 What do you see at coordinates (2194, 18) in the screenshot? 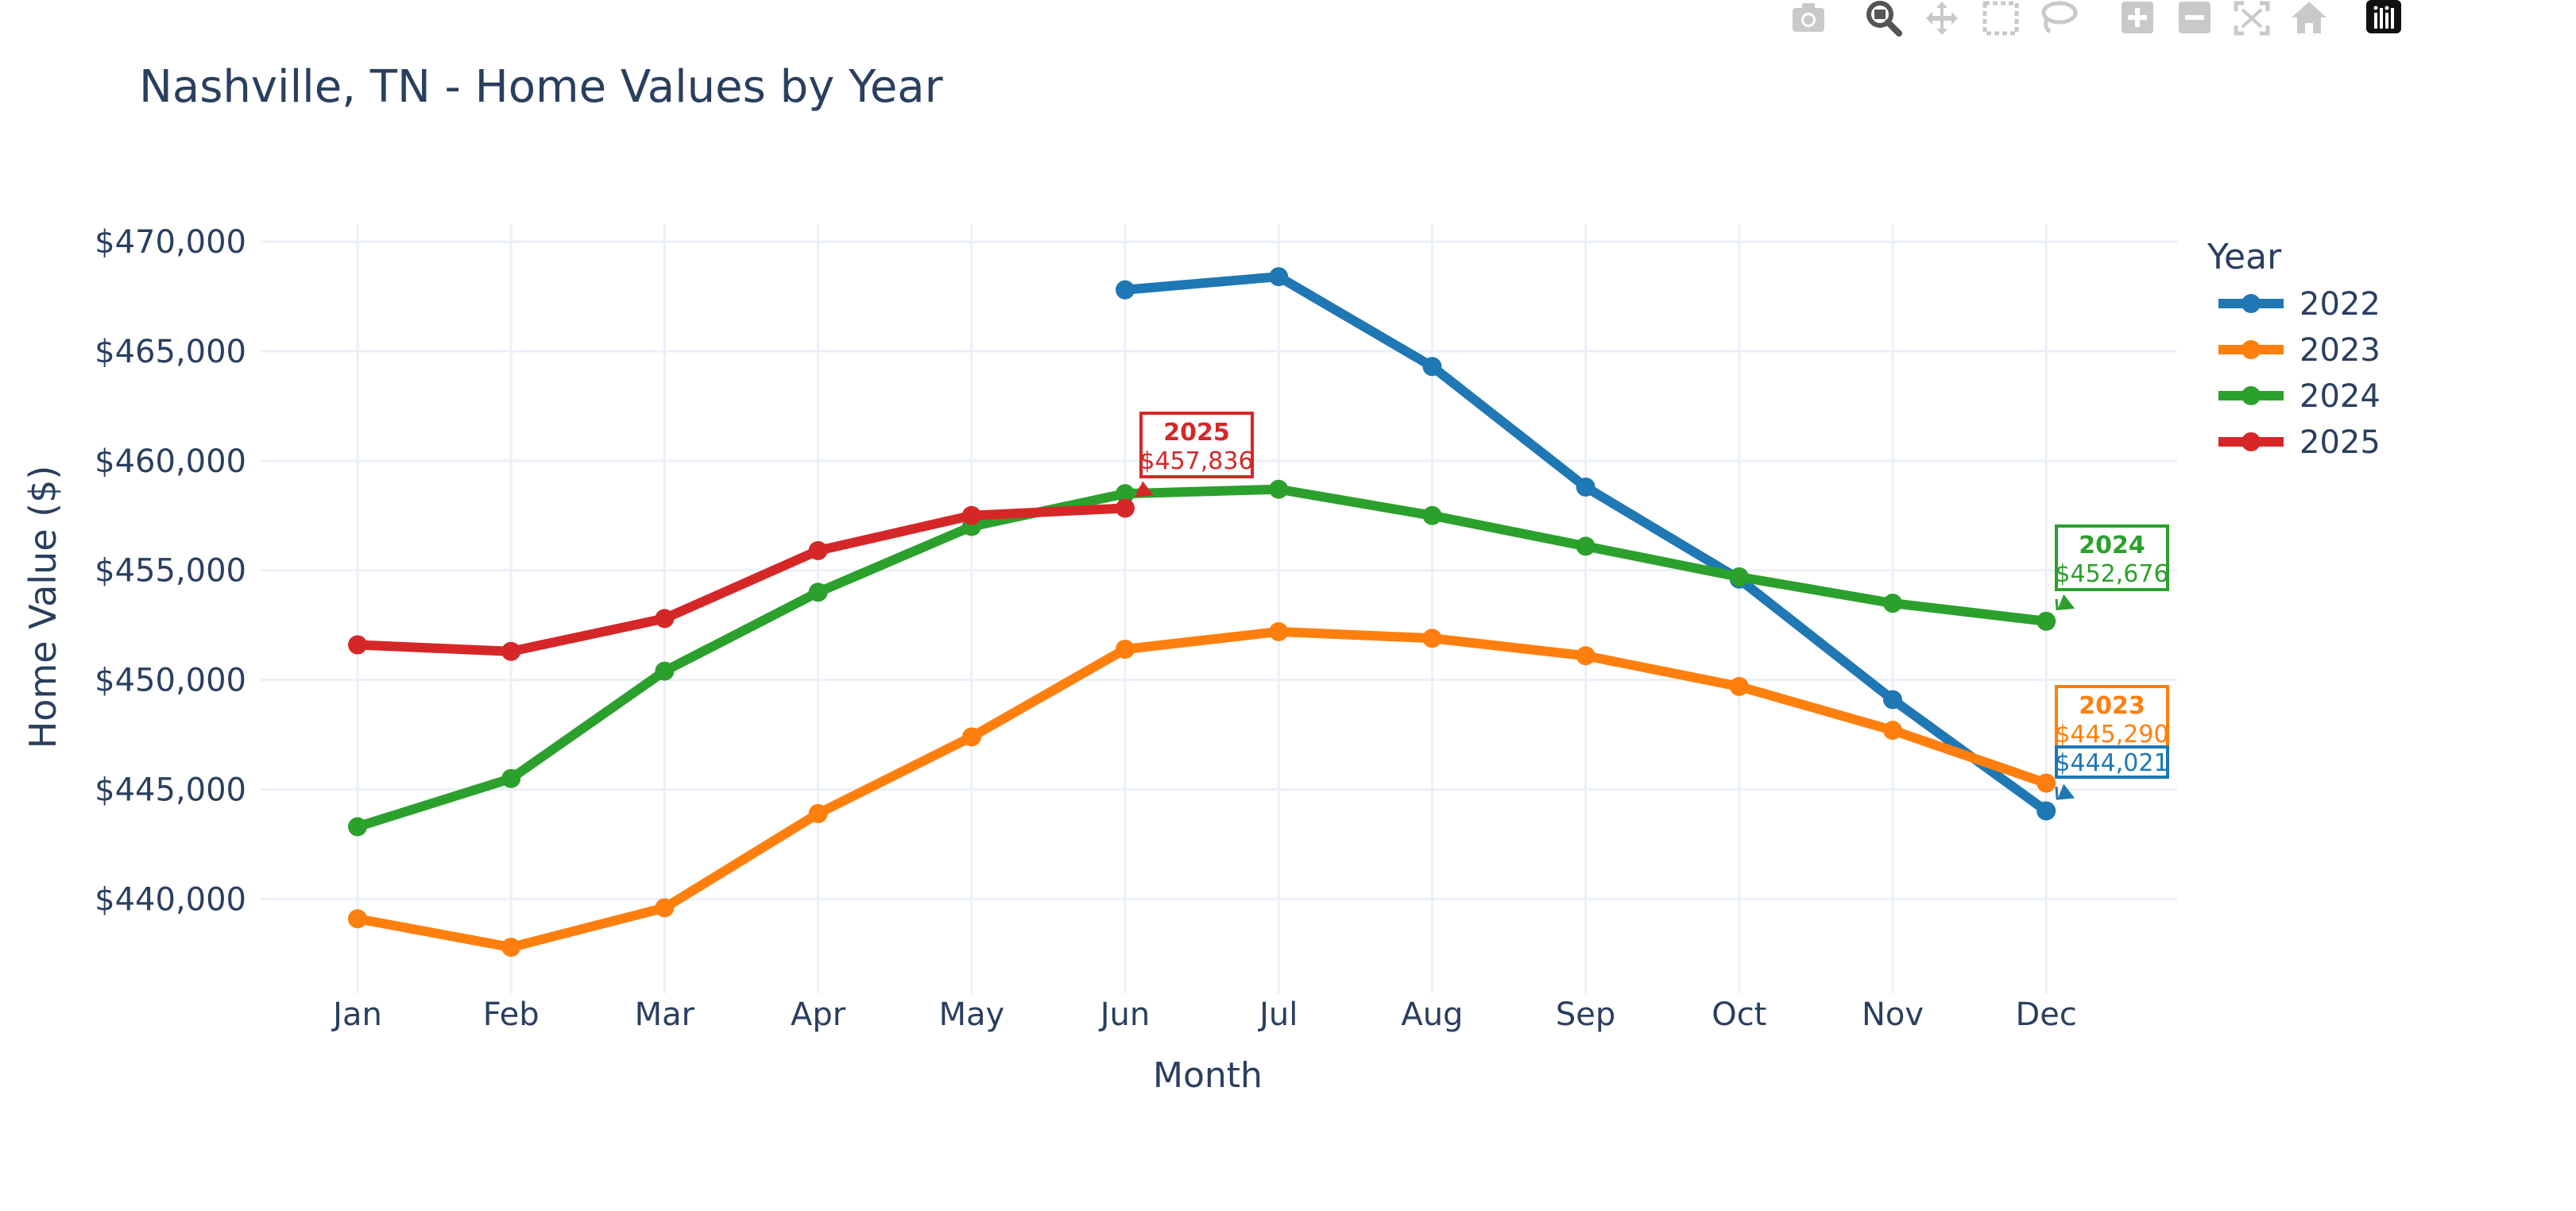
I see `zoom-out-icon` at bounding box center [2194, 18].